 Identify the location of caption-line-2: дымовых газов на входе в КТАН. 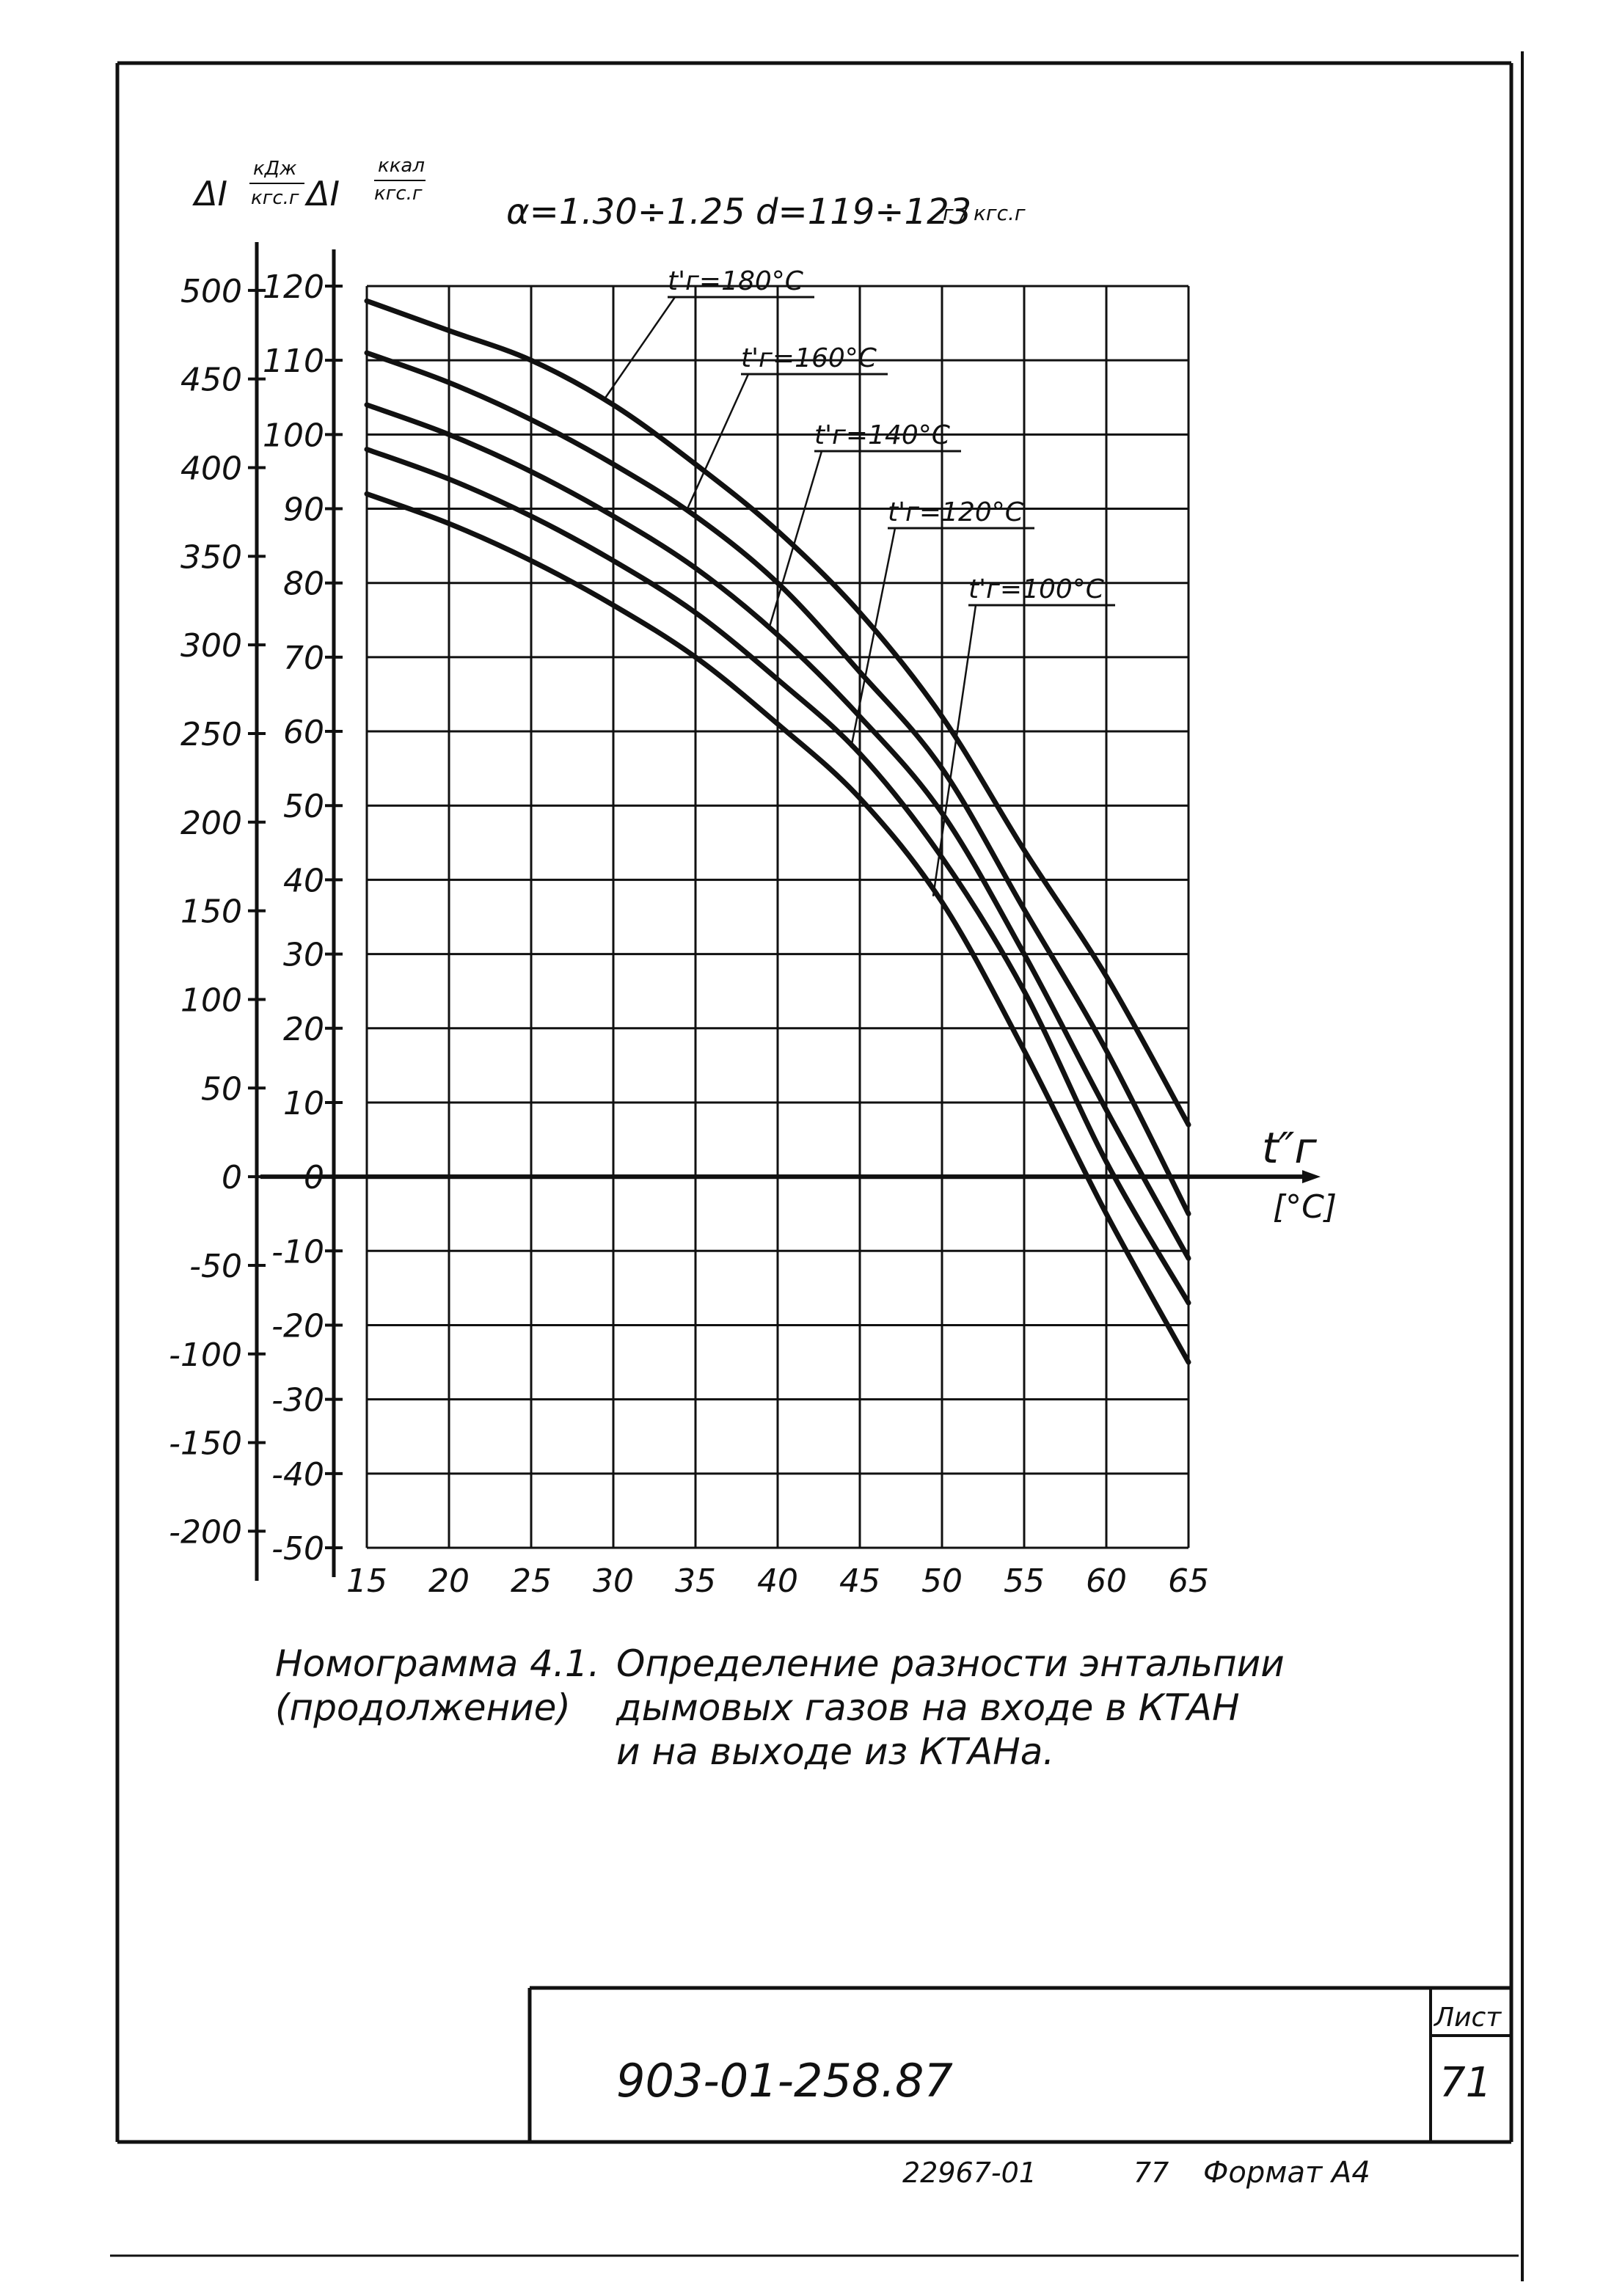
(928, 1708).